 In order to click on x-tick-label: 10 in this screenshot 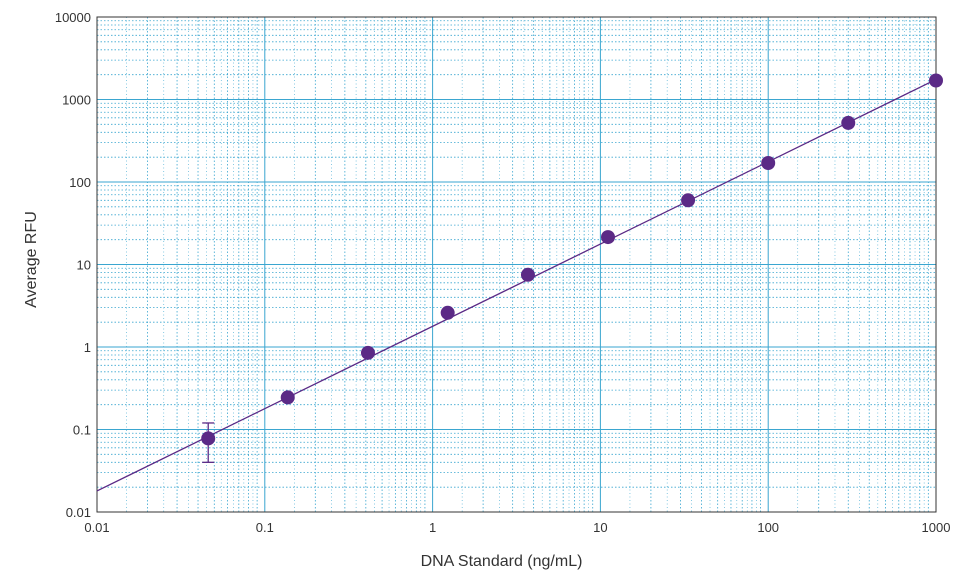, I will do `click(600, 527)`.